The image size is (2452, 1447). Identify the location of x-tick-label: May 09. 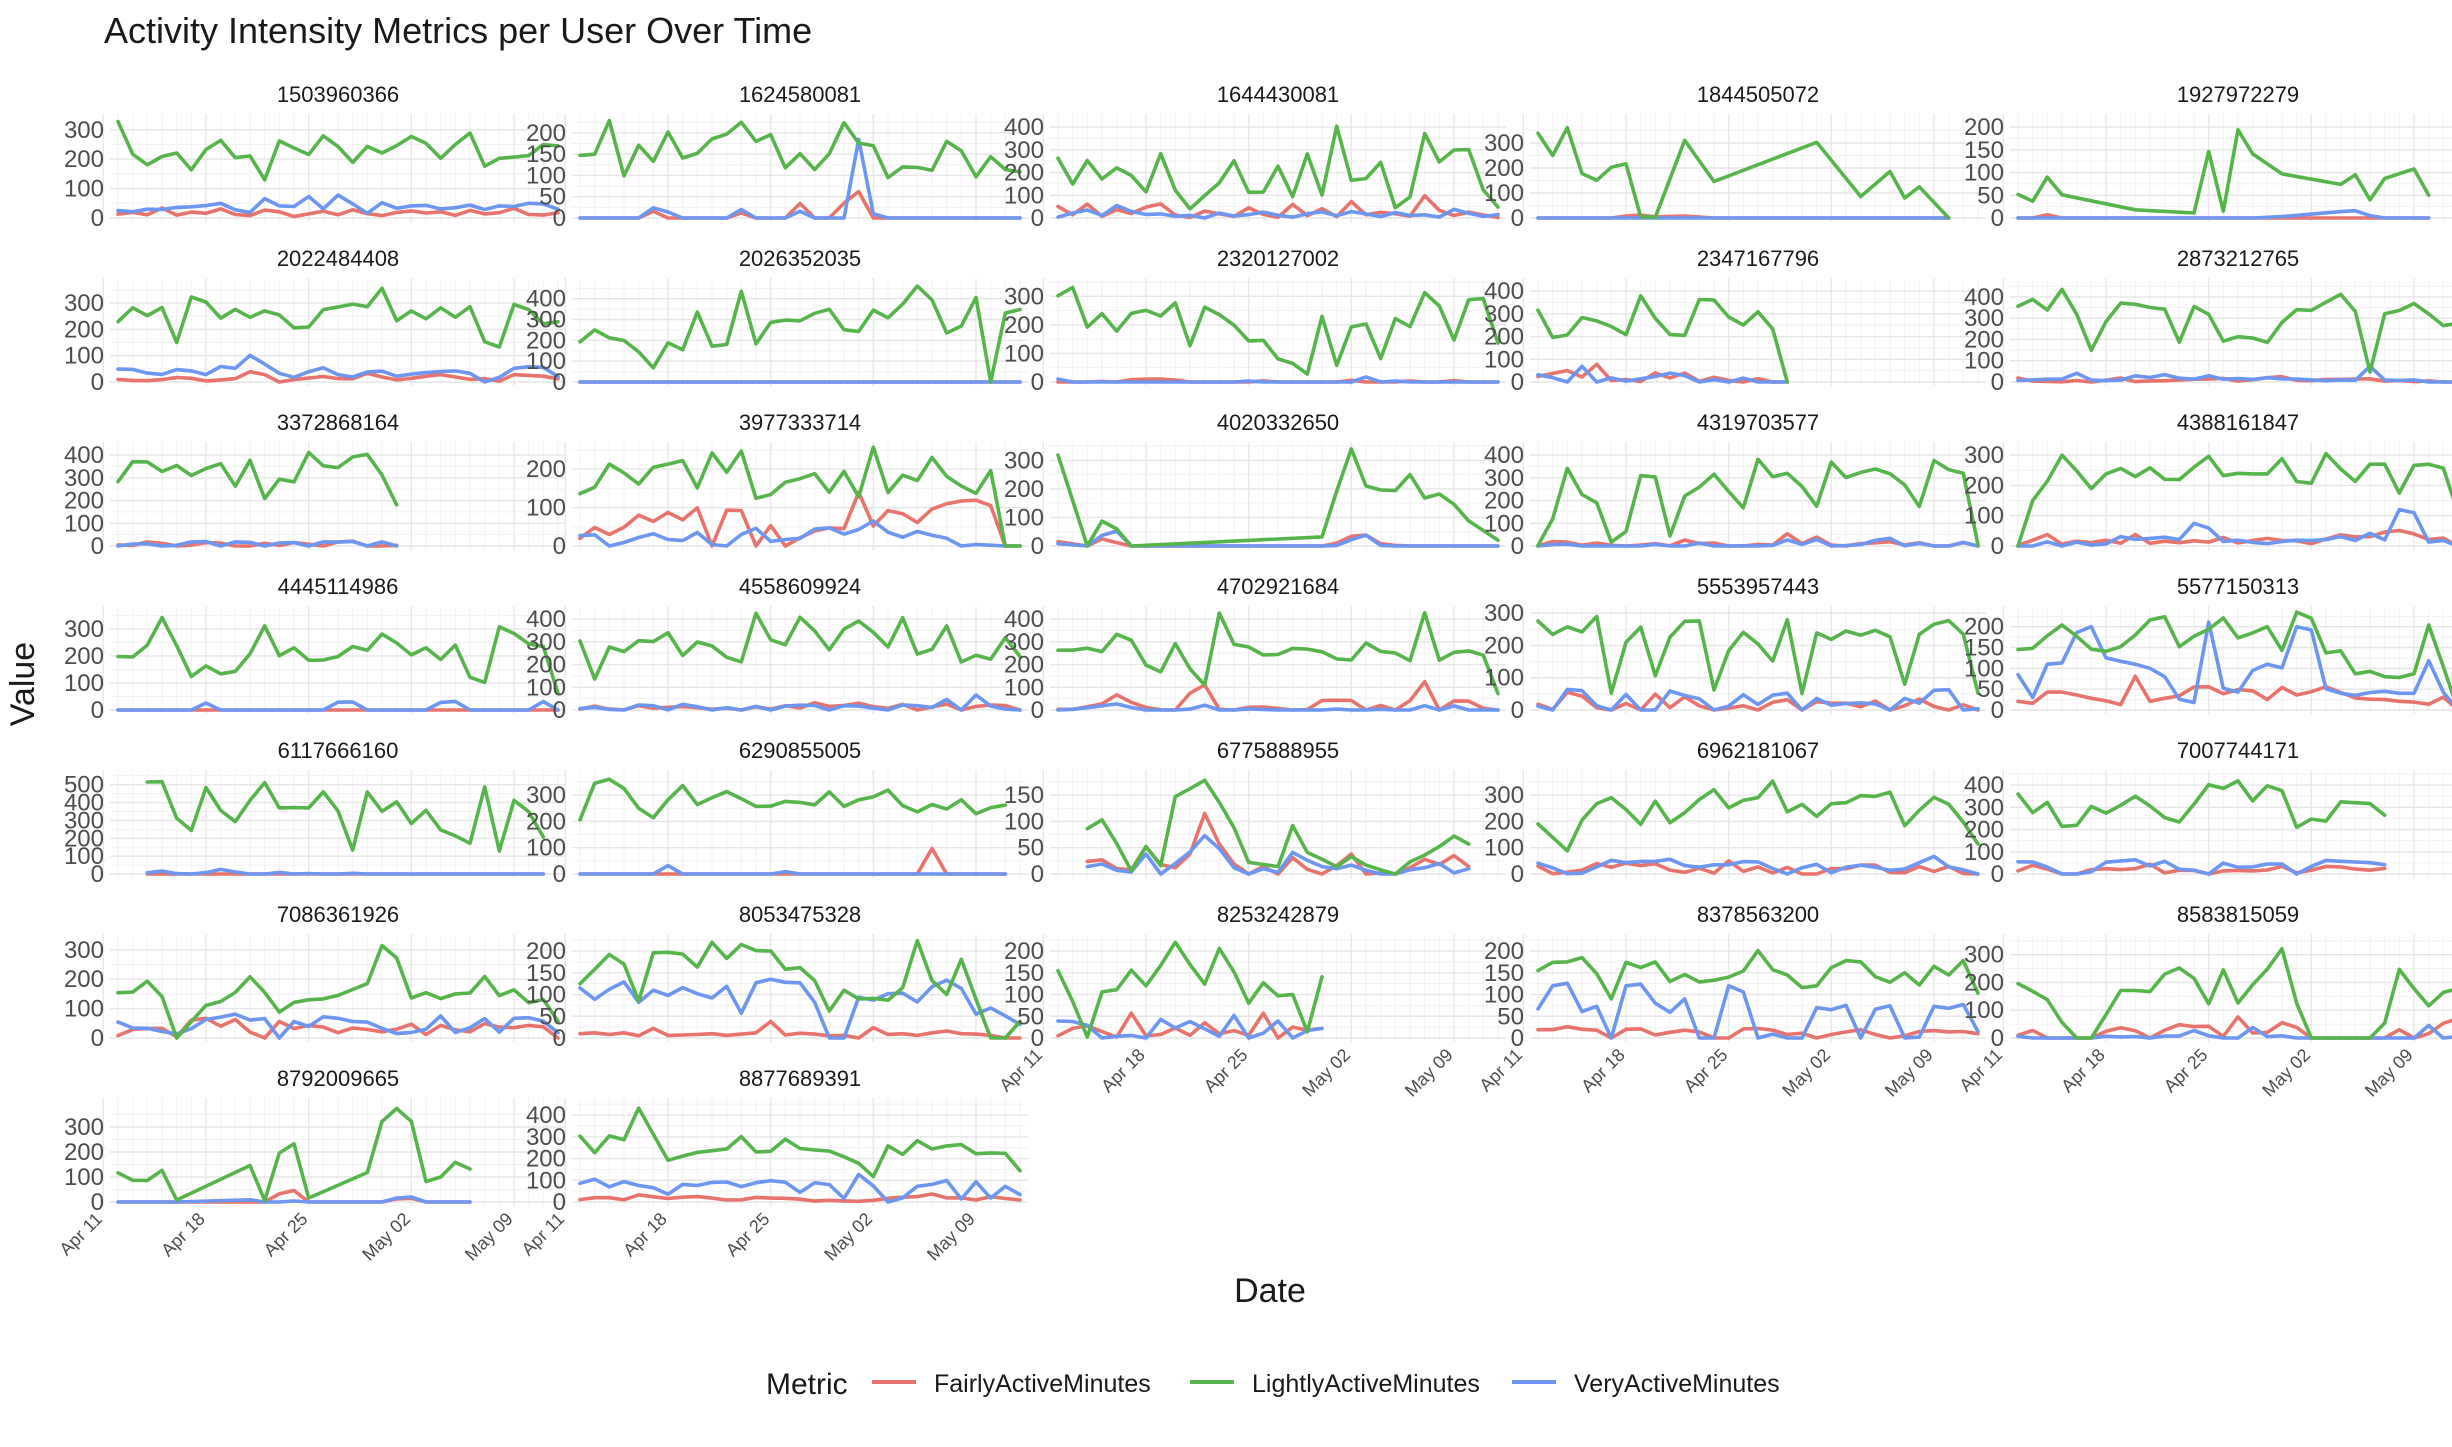
(1909, 1073).